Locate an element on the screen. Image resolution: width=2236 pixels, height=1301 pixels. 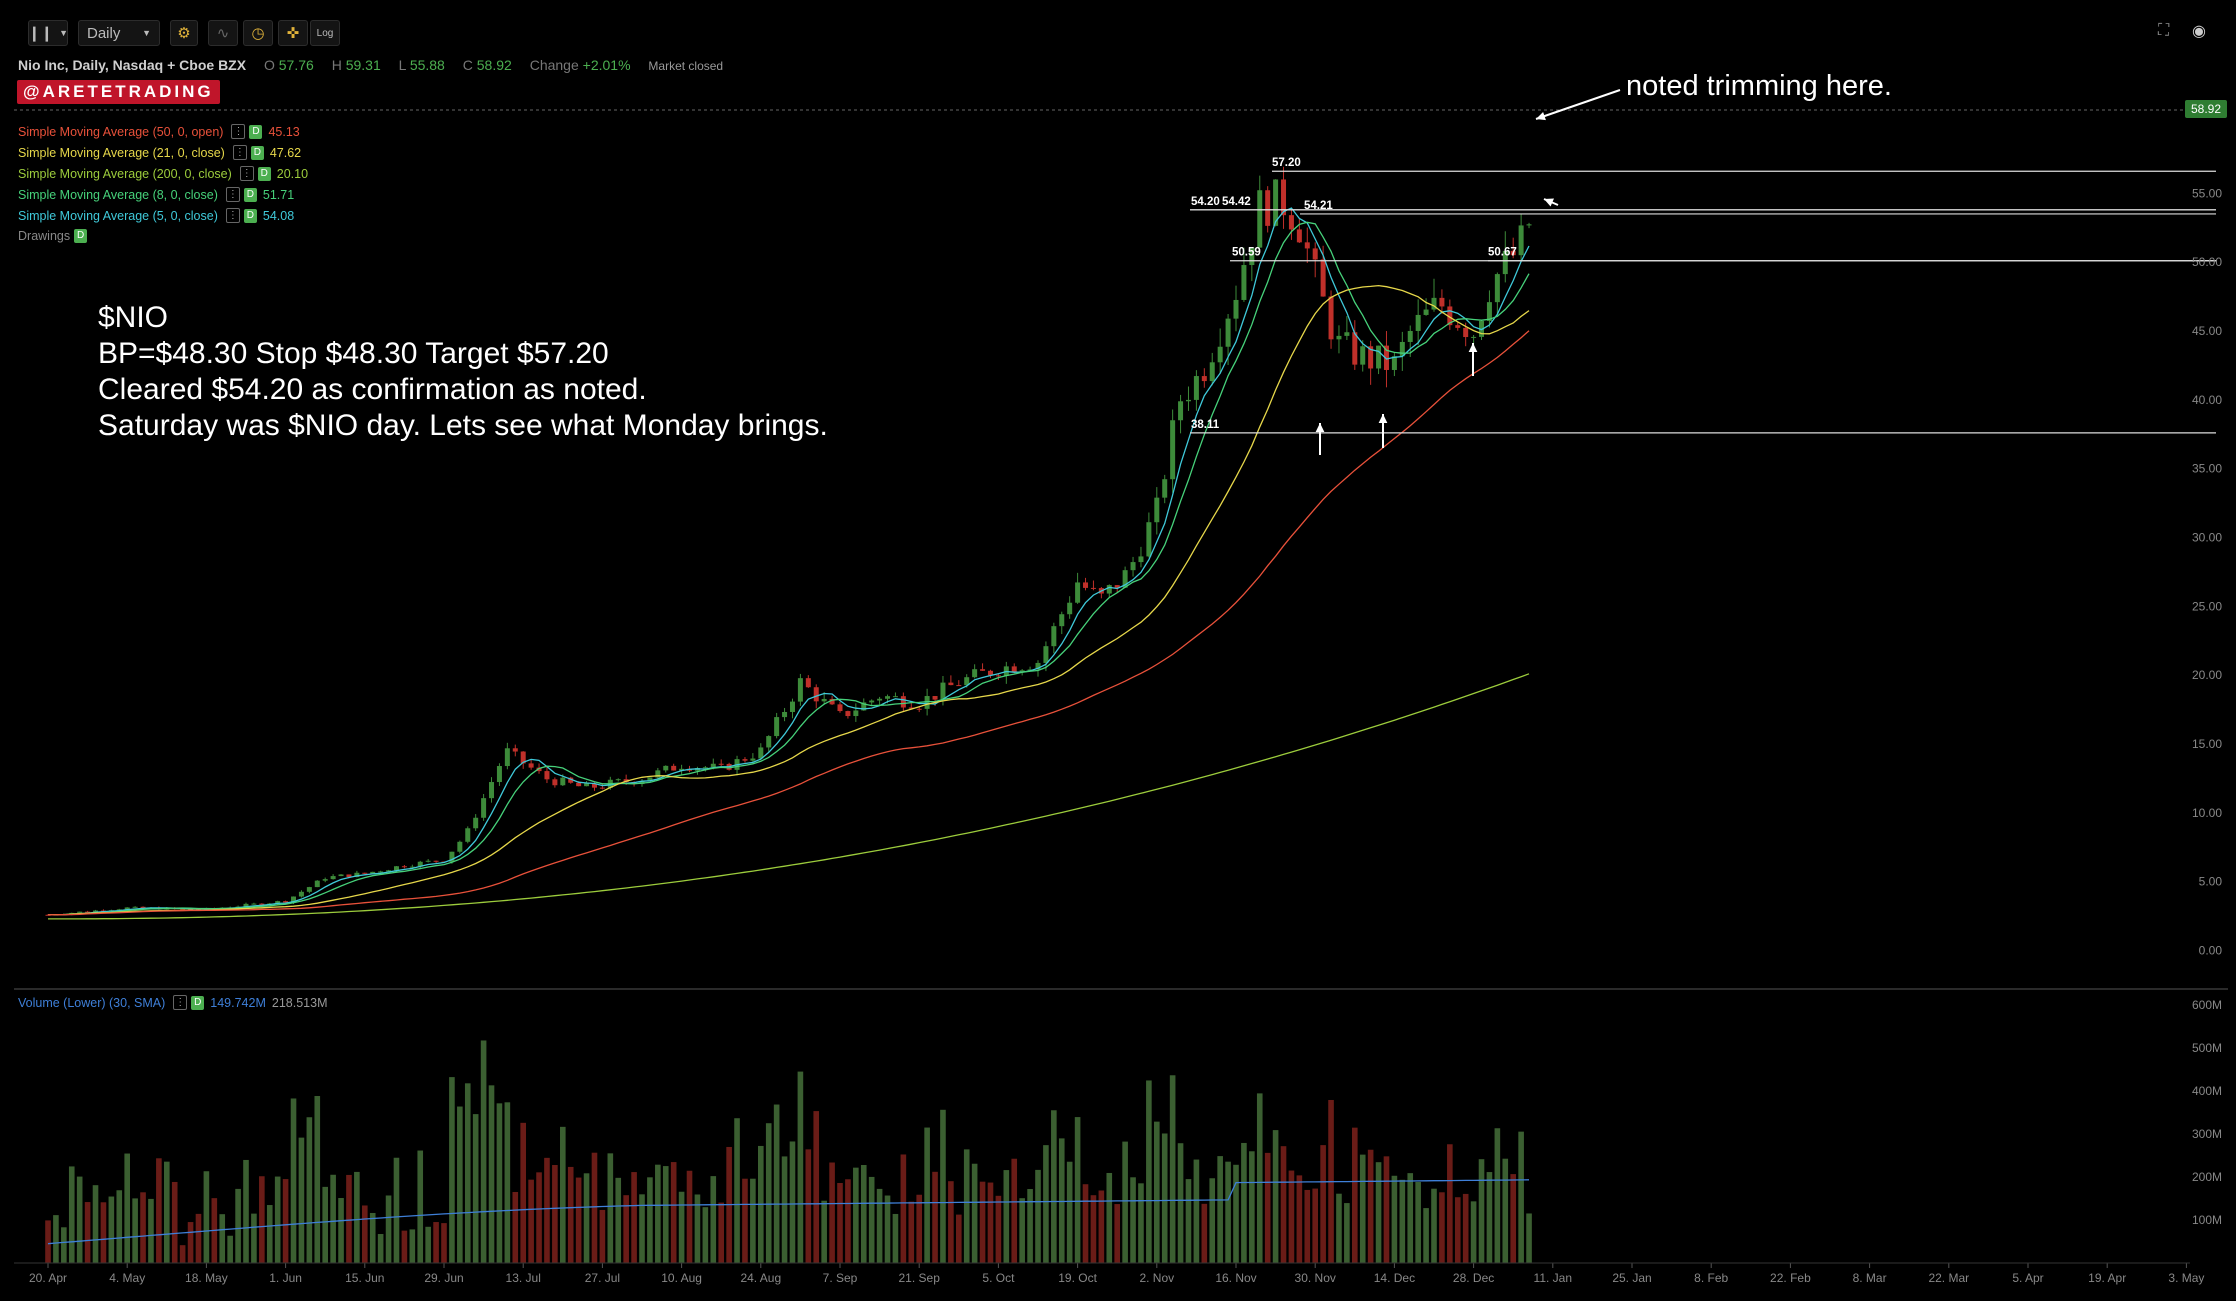
settings-button: ⚙ is located at coordinates (184, 33).